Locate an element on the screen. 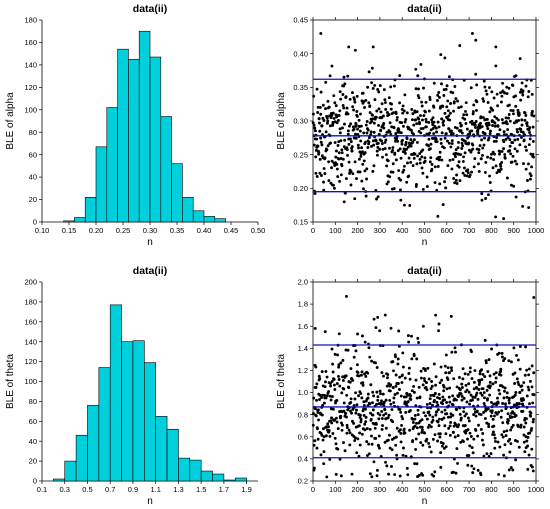 The image size is (550, 509). y-axis-label: BLE of theta is located at coordinates (10, 381).